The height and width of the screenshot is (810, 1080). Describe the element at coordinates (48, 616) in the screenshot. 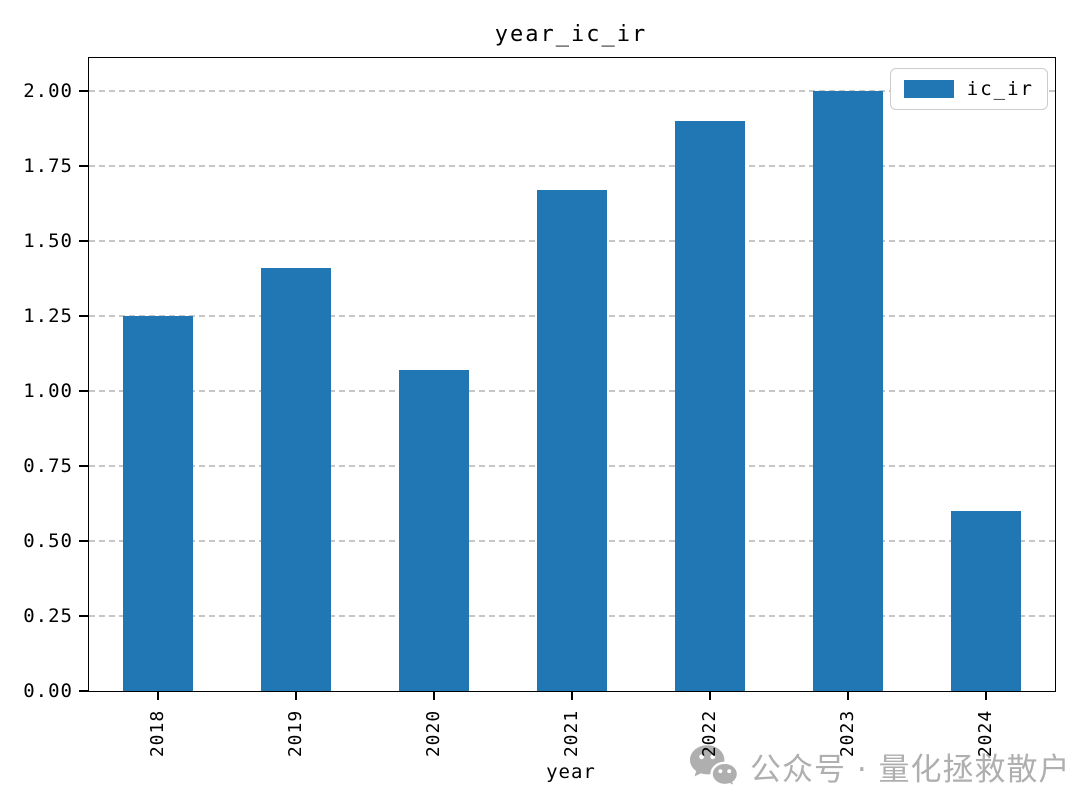

I see `y-tick-label: 0.25` at that location.